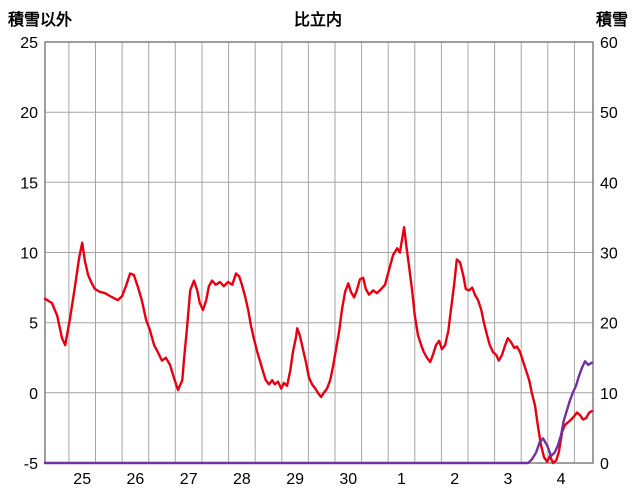  What do you see at coordinates (29, 183) in the screenshot?
I see `left-tick-label: 15` at bounding box center [29, 183].